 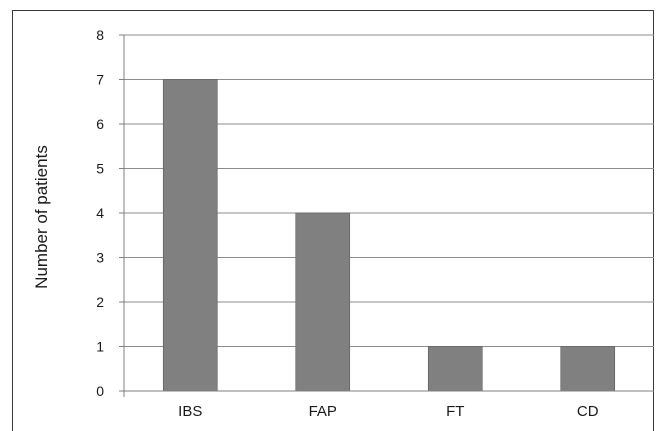 What do you see at coordinates (323, 411) in the screenshot?
I see `x-tick-label: FAP` at bounding box center [323, 411].